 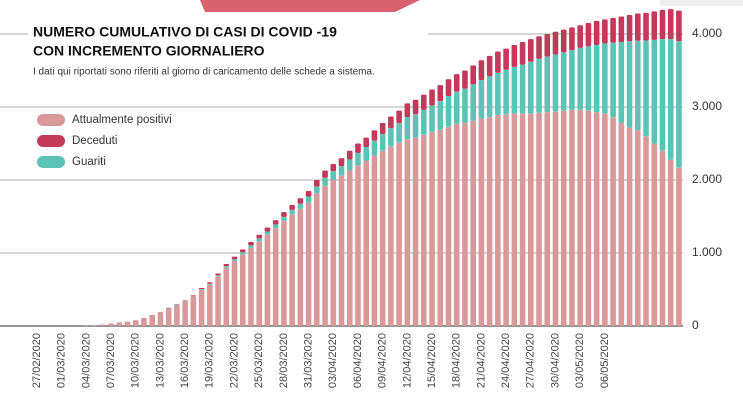 What do you see at coordinates (111, 360) in the screenshot?
I see `x-tick-label: 07/03/2020` at bounding box center [111, 360].